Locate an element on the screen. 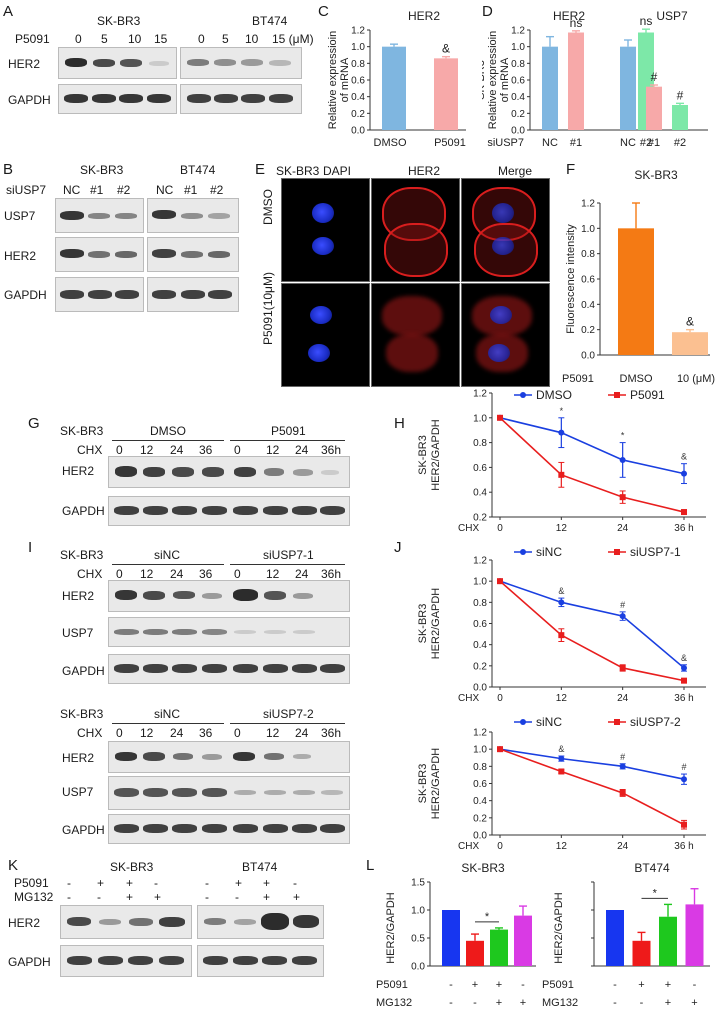 The width and height of the screenshot is (716, 1014). time-label: 24 is located at coordinates (302, 450).